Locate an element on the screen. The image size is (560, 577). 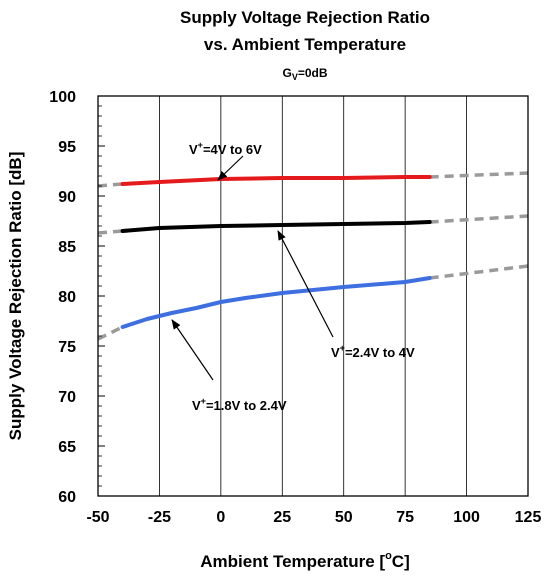
series-0-extrapolation-left is located at coordinates (110, 185).